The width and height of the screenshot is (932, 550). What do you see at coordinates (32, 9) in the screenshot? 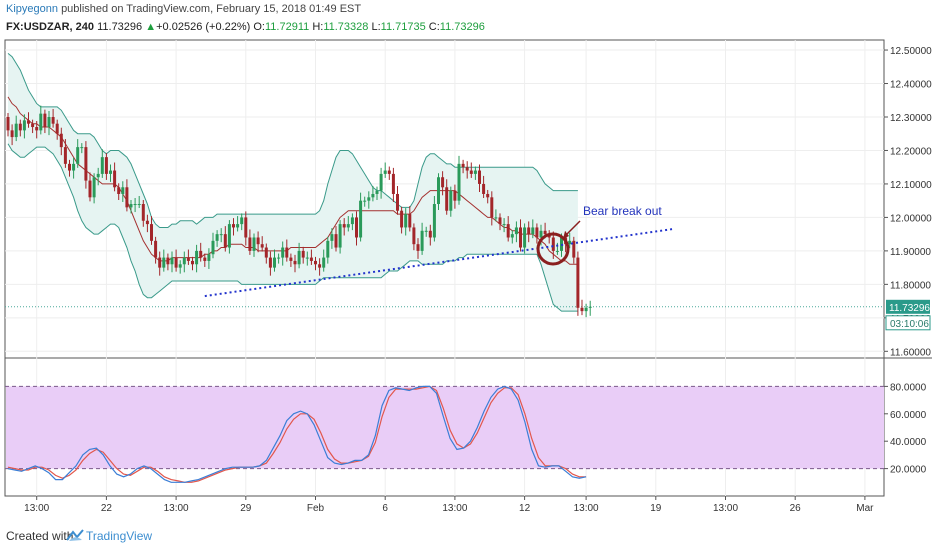
I see `author-link: Kipyegonn` at bounding box center [32, 9].